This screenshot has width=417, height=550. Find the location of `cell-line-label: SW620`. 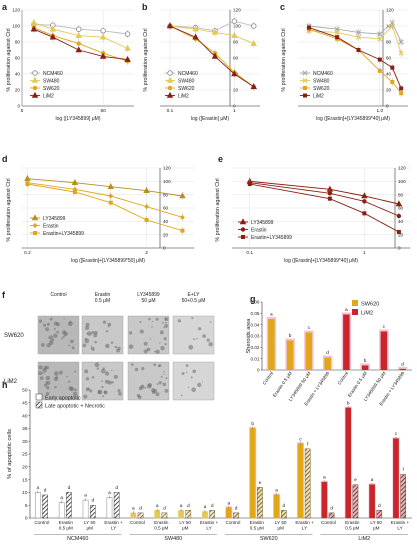

cell-line-label: SW620 is located at coordinates (269, 539).